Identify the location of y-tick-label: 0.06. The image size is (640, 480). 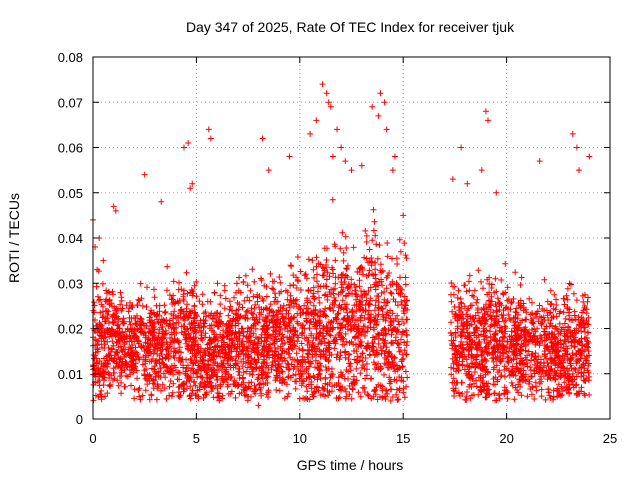
(70, 148).